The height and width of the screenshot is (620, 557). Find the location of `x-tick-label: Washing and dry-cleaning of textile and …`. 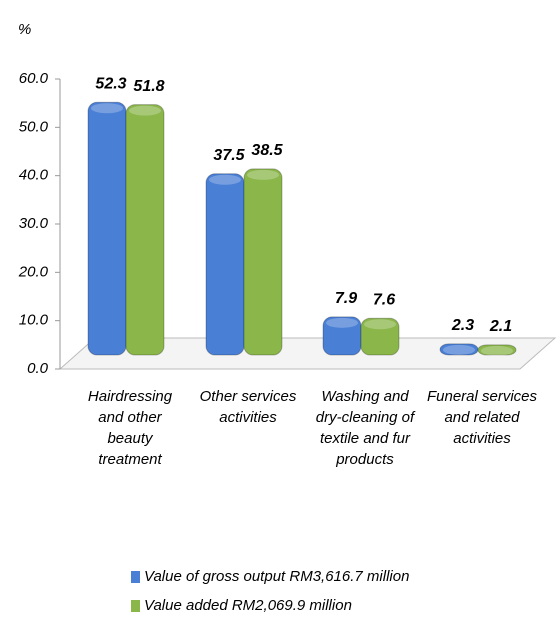

x-tick-label: Washing and dry-cleaning of textile and … is located at coordinates (365, 428).